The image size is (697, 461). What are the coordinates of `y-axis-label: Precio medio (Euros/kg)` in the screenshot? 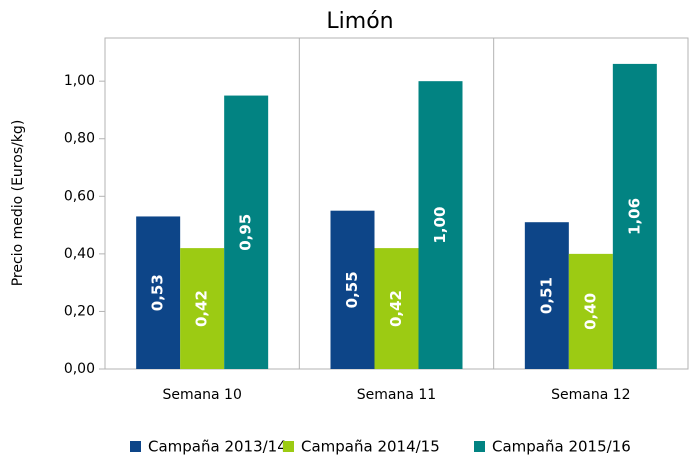 It's located at (18, 203).